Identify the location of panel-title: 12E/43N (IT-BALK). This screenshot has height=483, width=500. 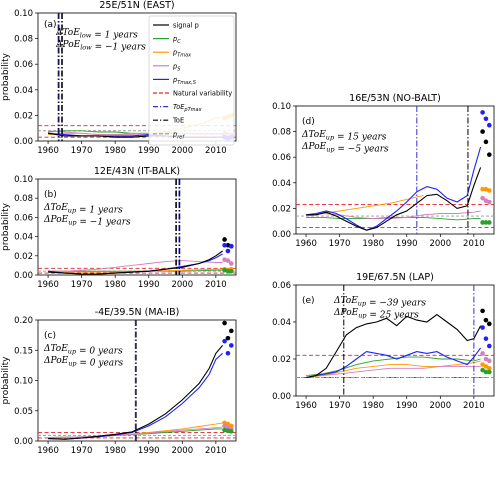
(137, 171).